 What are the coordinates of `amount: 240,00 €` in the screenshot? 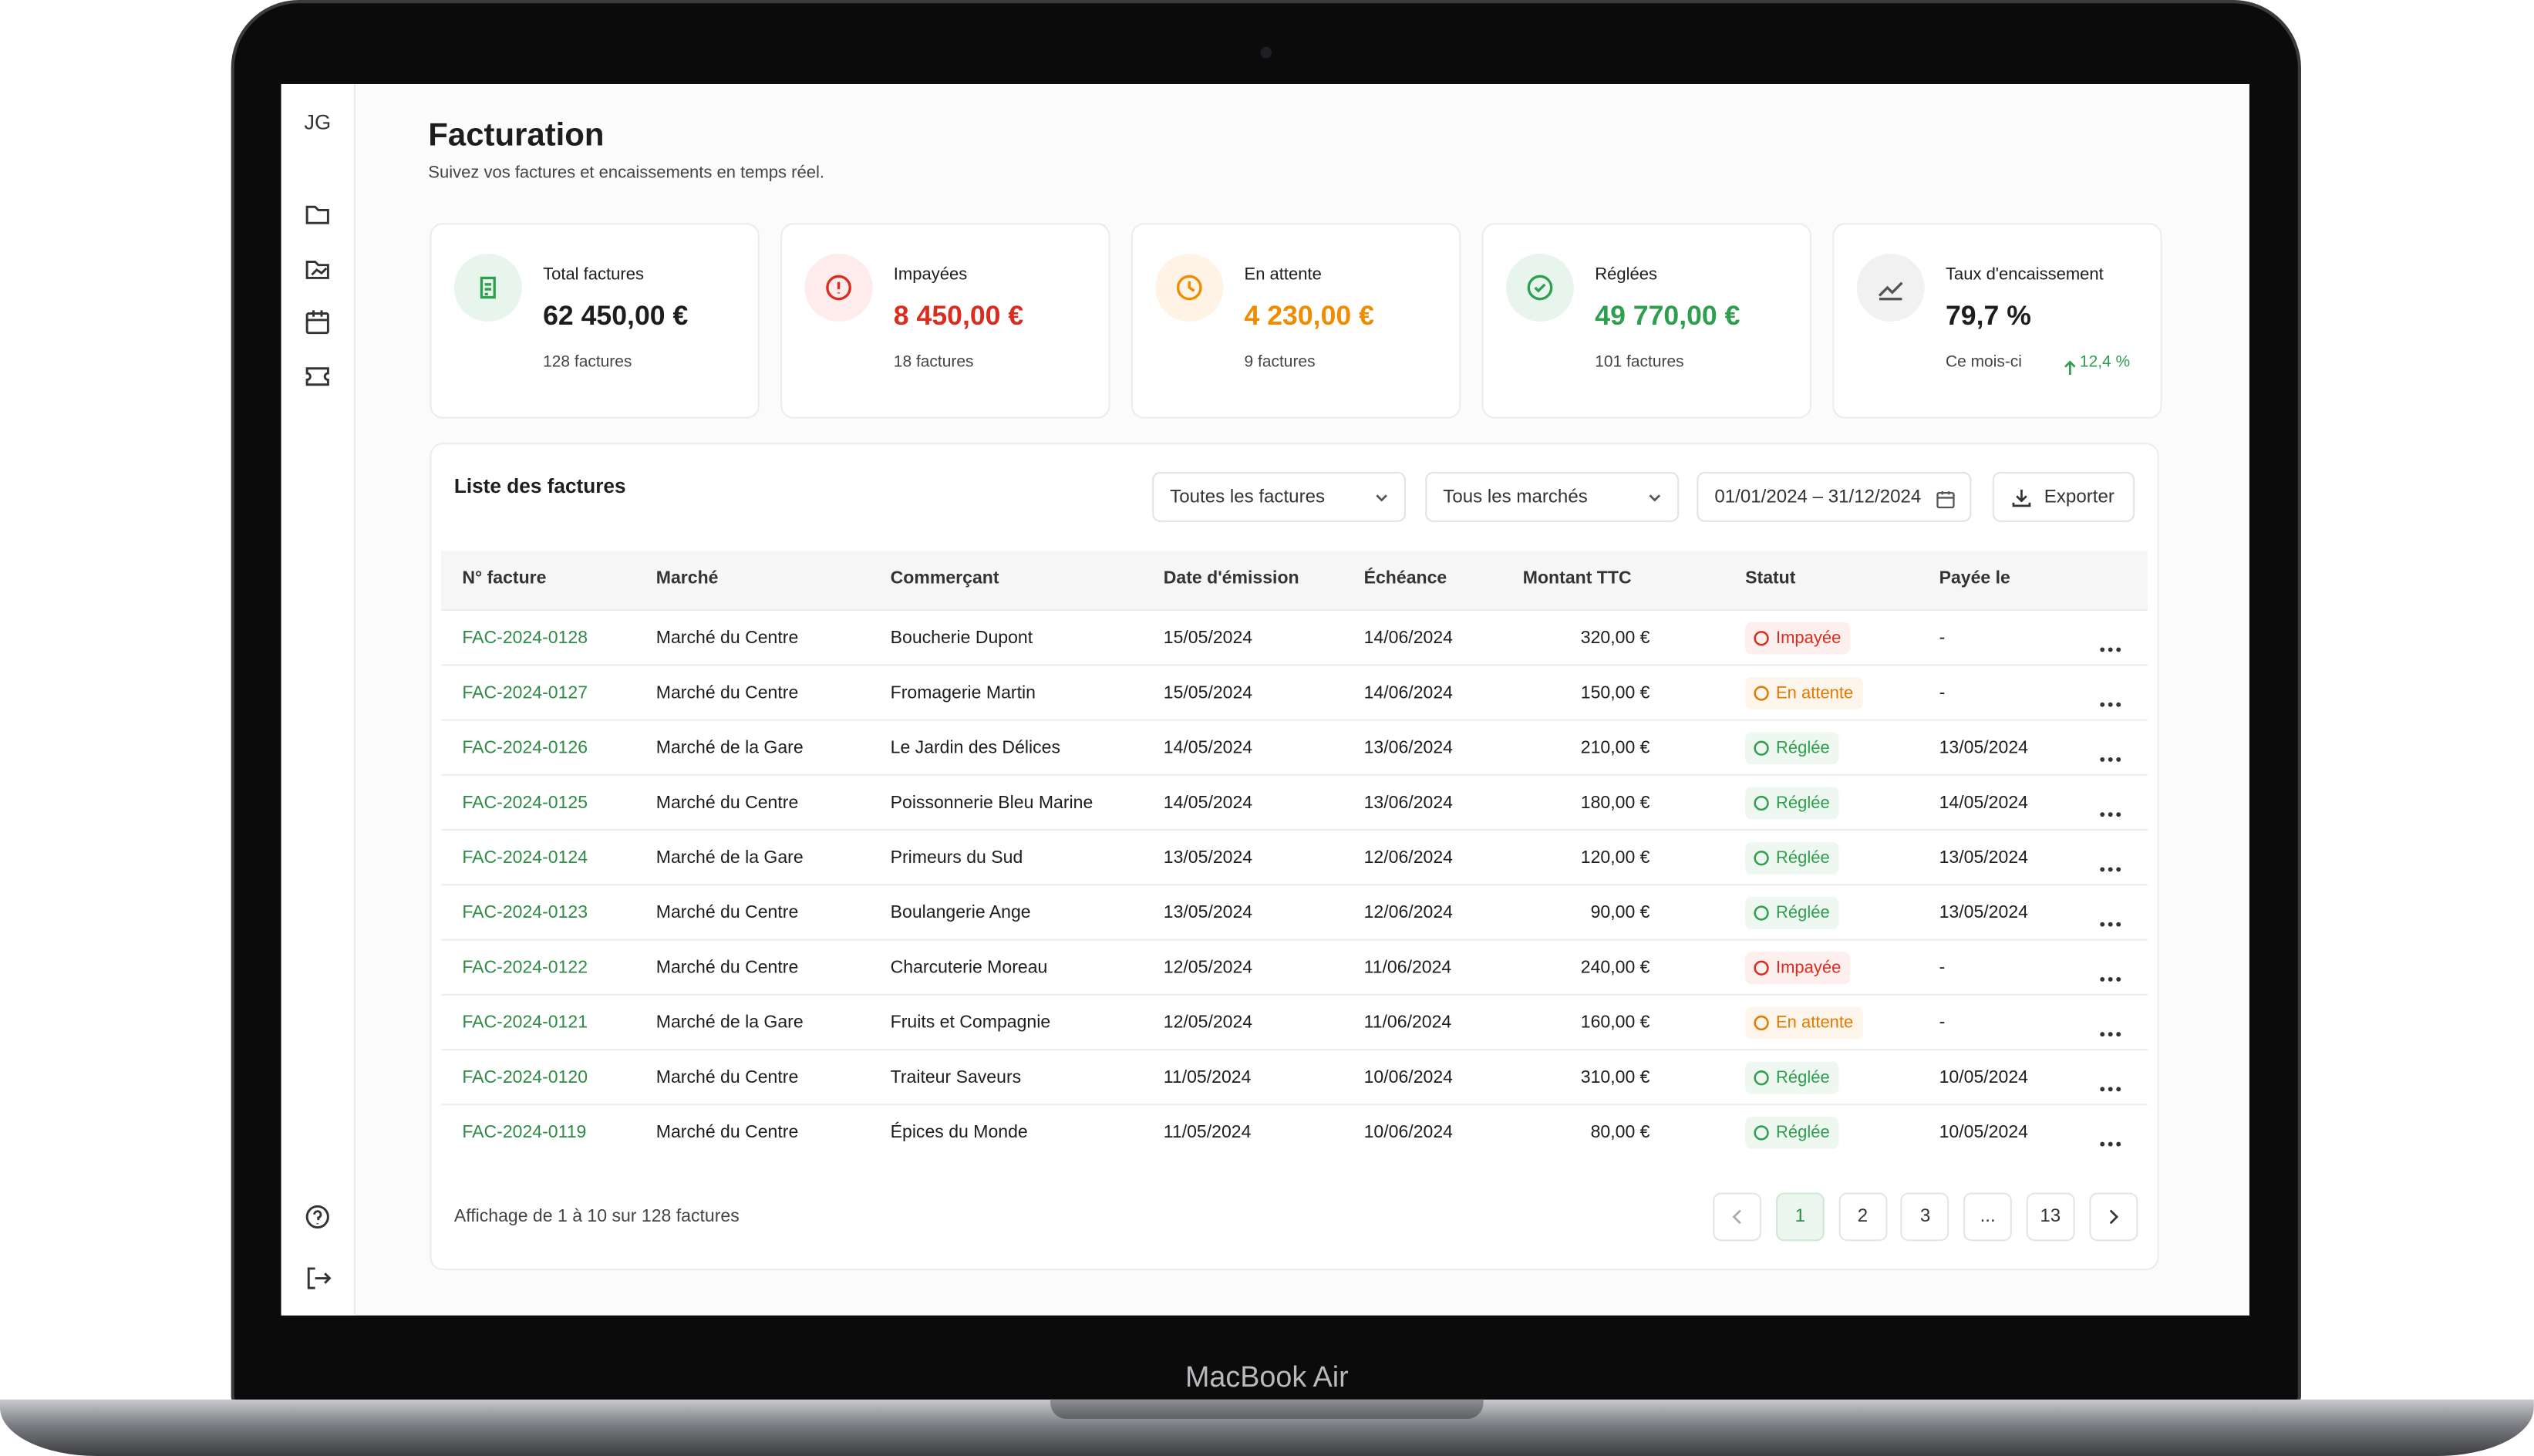 It's located at (1615, 968).